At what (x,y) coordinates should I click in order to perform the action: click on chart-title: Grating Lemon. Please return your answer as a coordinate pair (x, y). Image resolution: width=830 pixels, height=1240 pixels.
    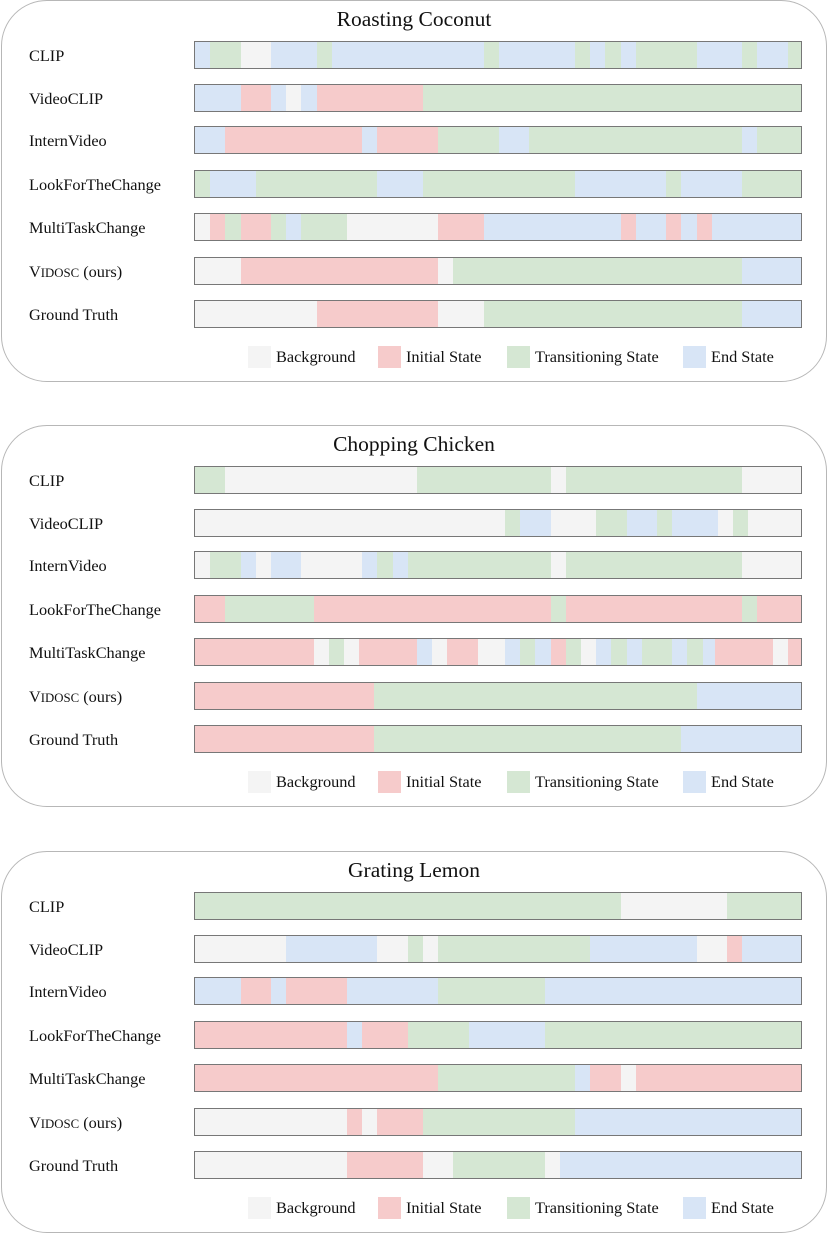
    Looking at the image, I should click on (414, 870).